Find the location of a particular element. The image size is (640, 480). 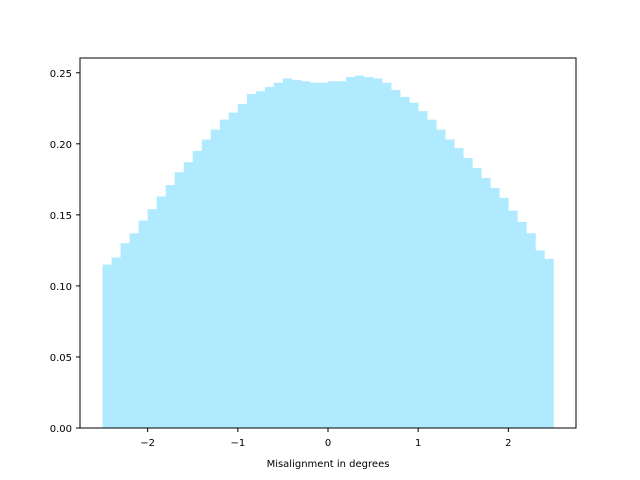

y-tick-label: 0.15 is located at coordinates (61, 216).